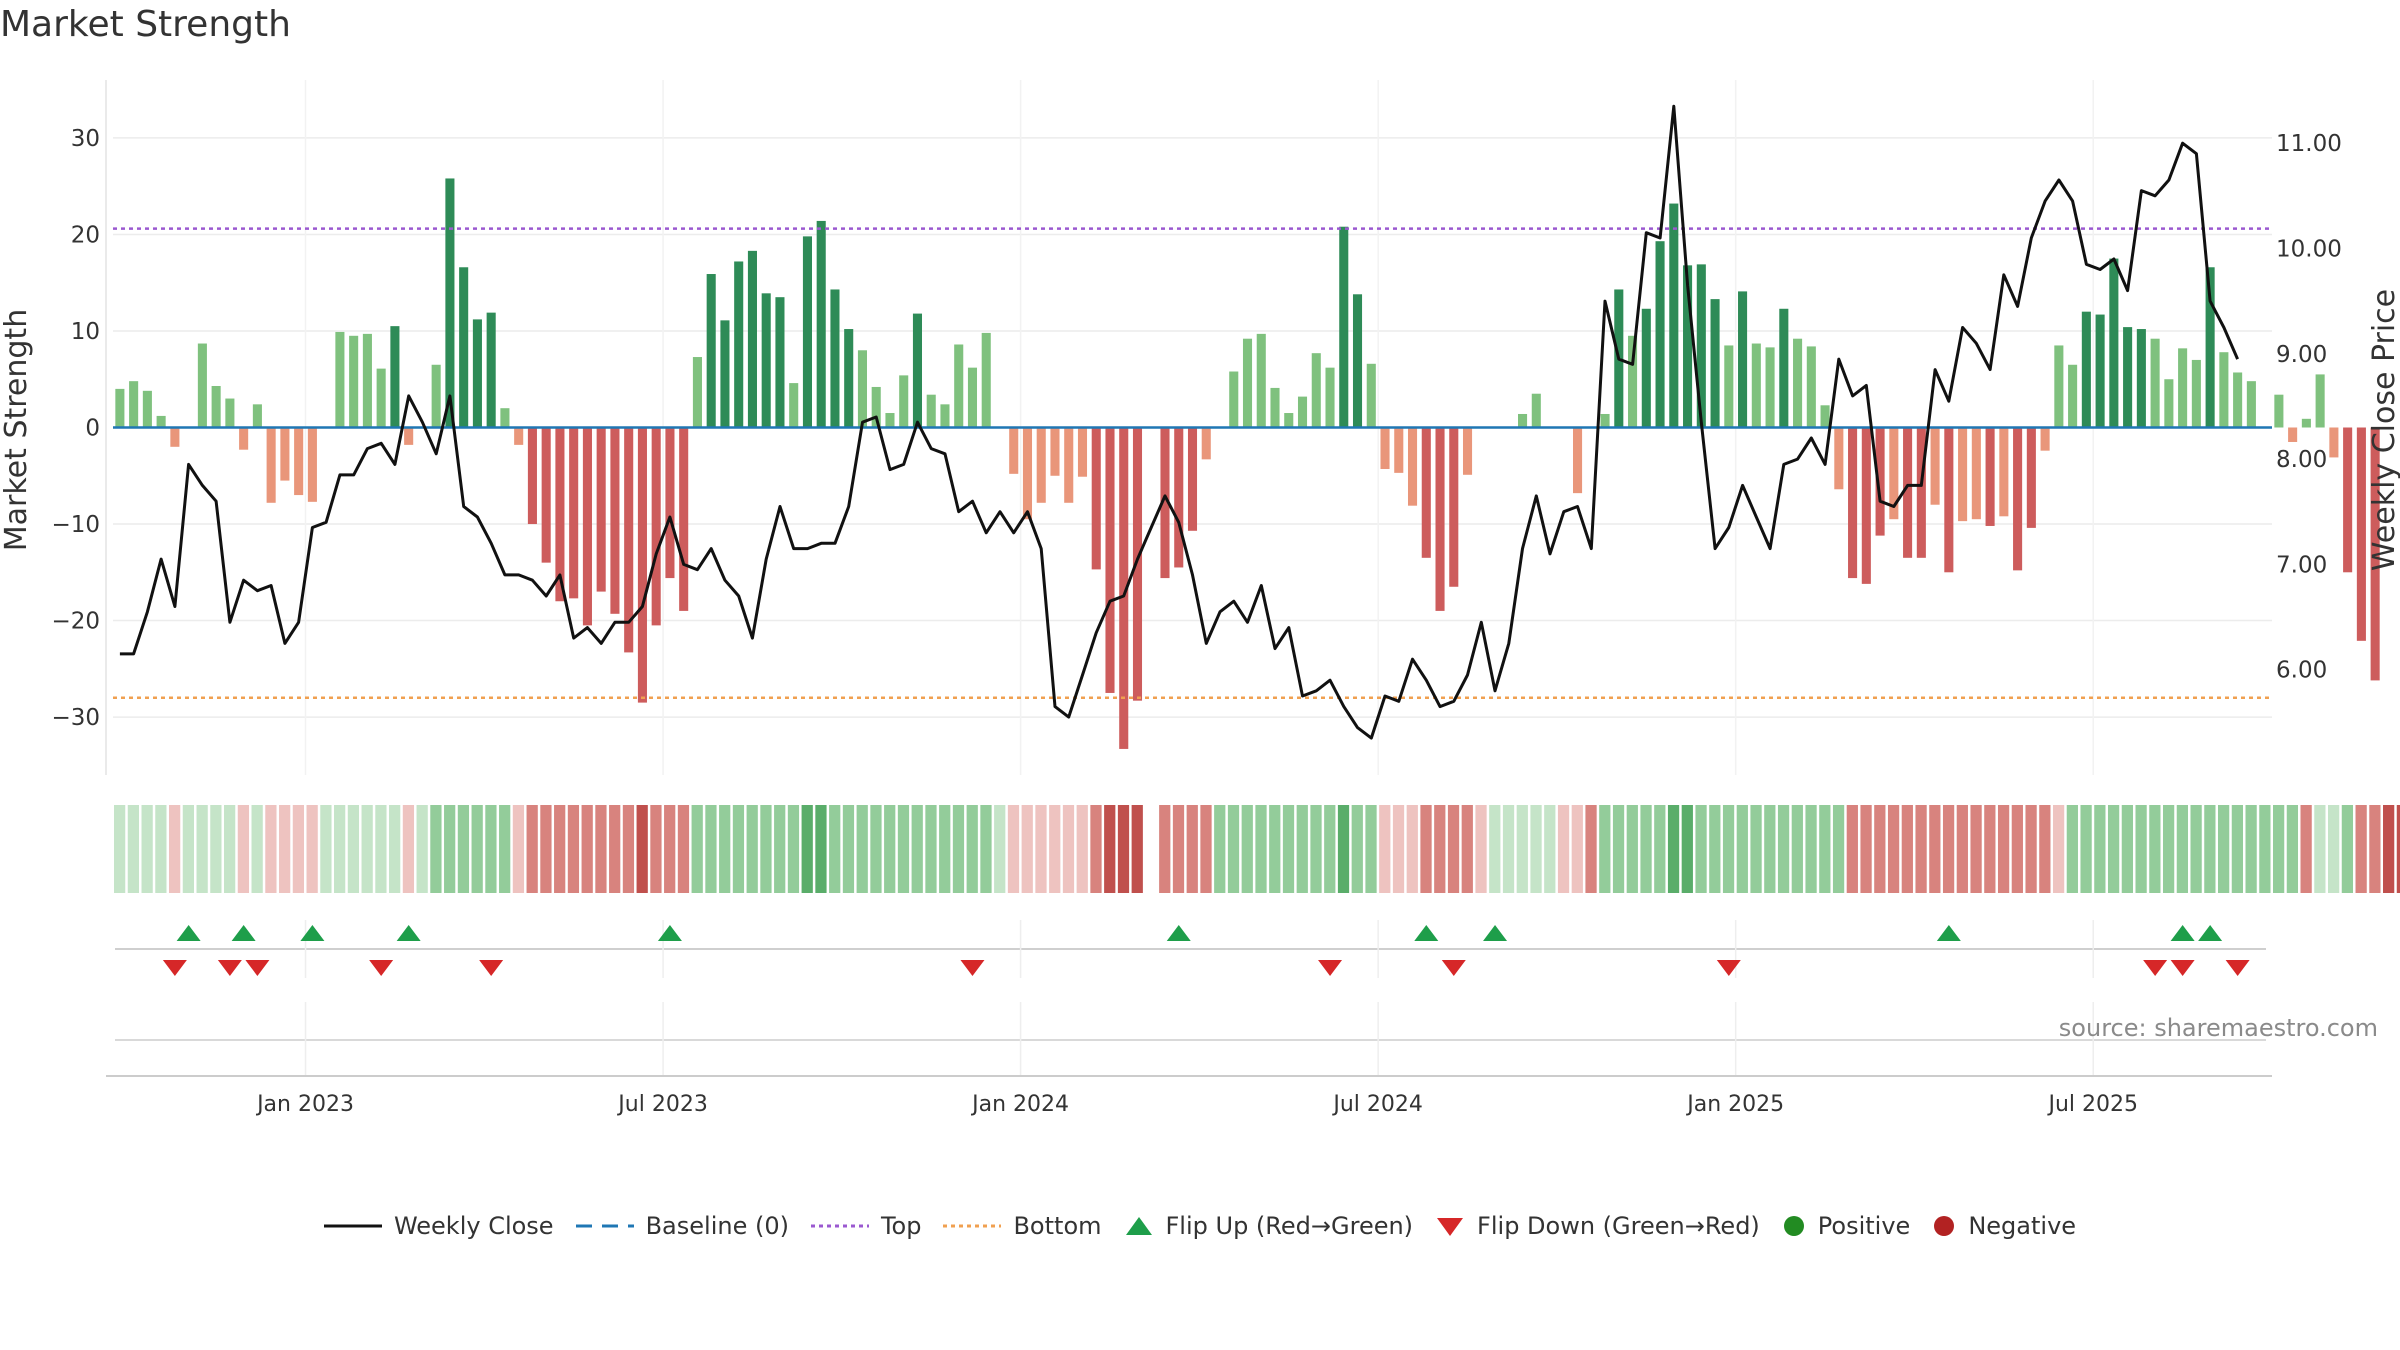 Image resolution: width=2400 pixels, height=1350 pixels. Describe the element at coordinates (1057, 1226) in the screenshot. I see `legend-bottom-label: Bottom` at that location.